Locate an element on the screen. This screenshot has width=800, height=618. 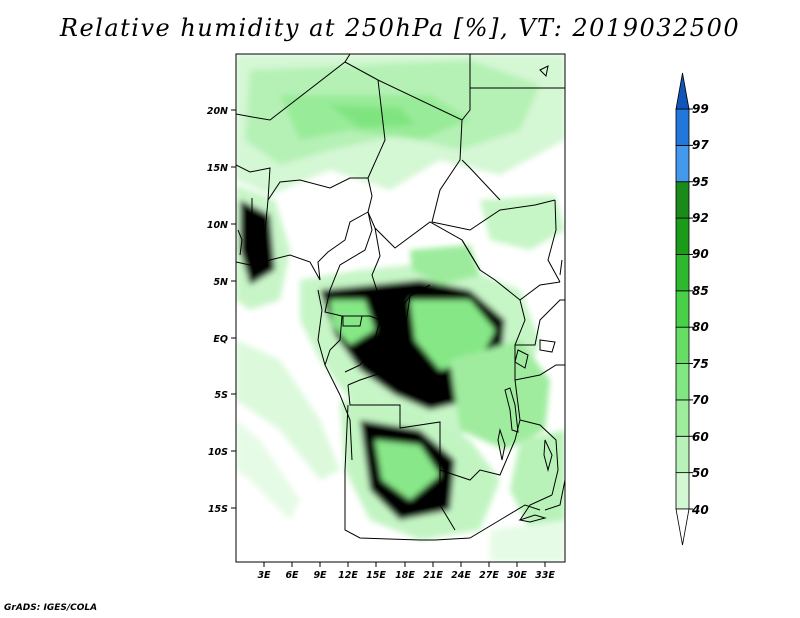
lat-label: 15N is located at coordinates (217, 168).